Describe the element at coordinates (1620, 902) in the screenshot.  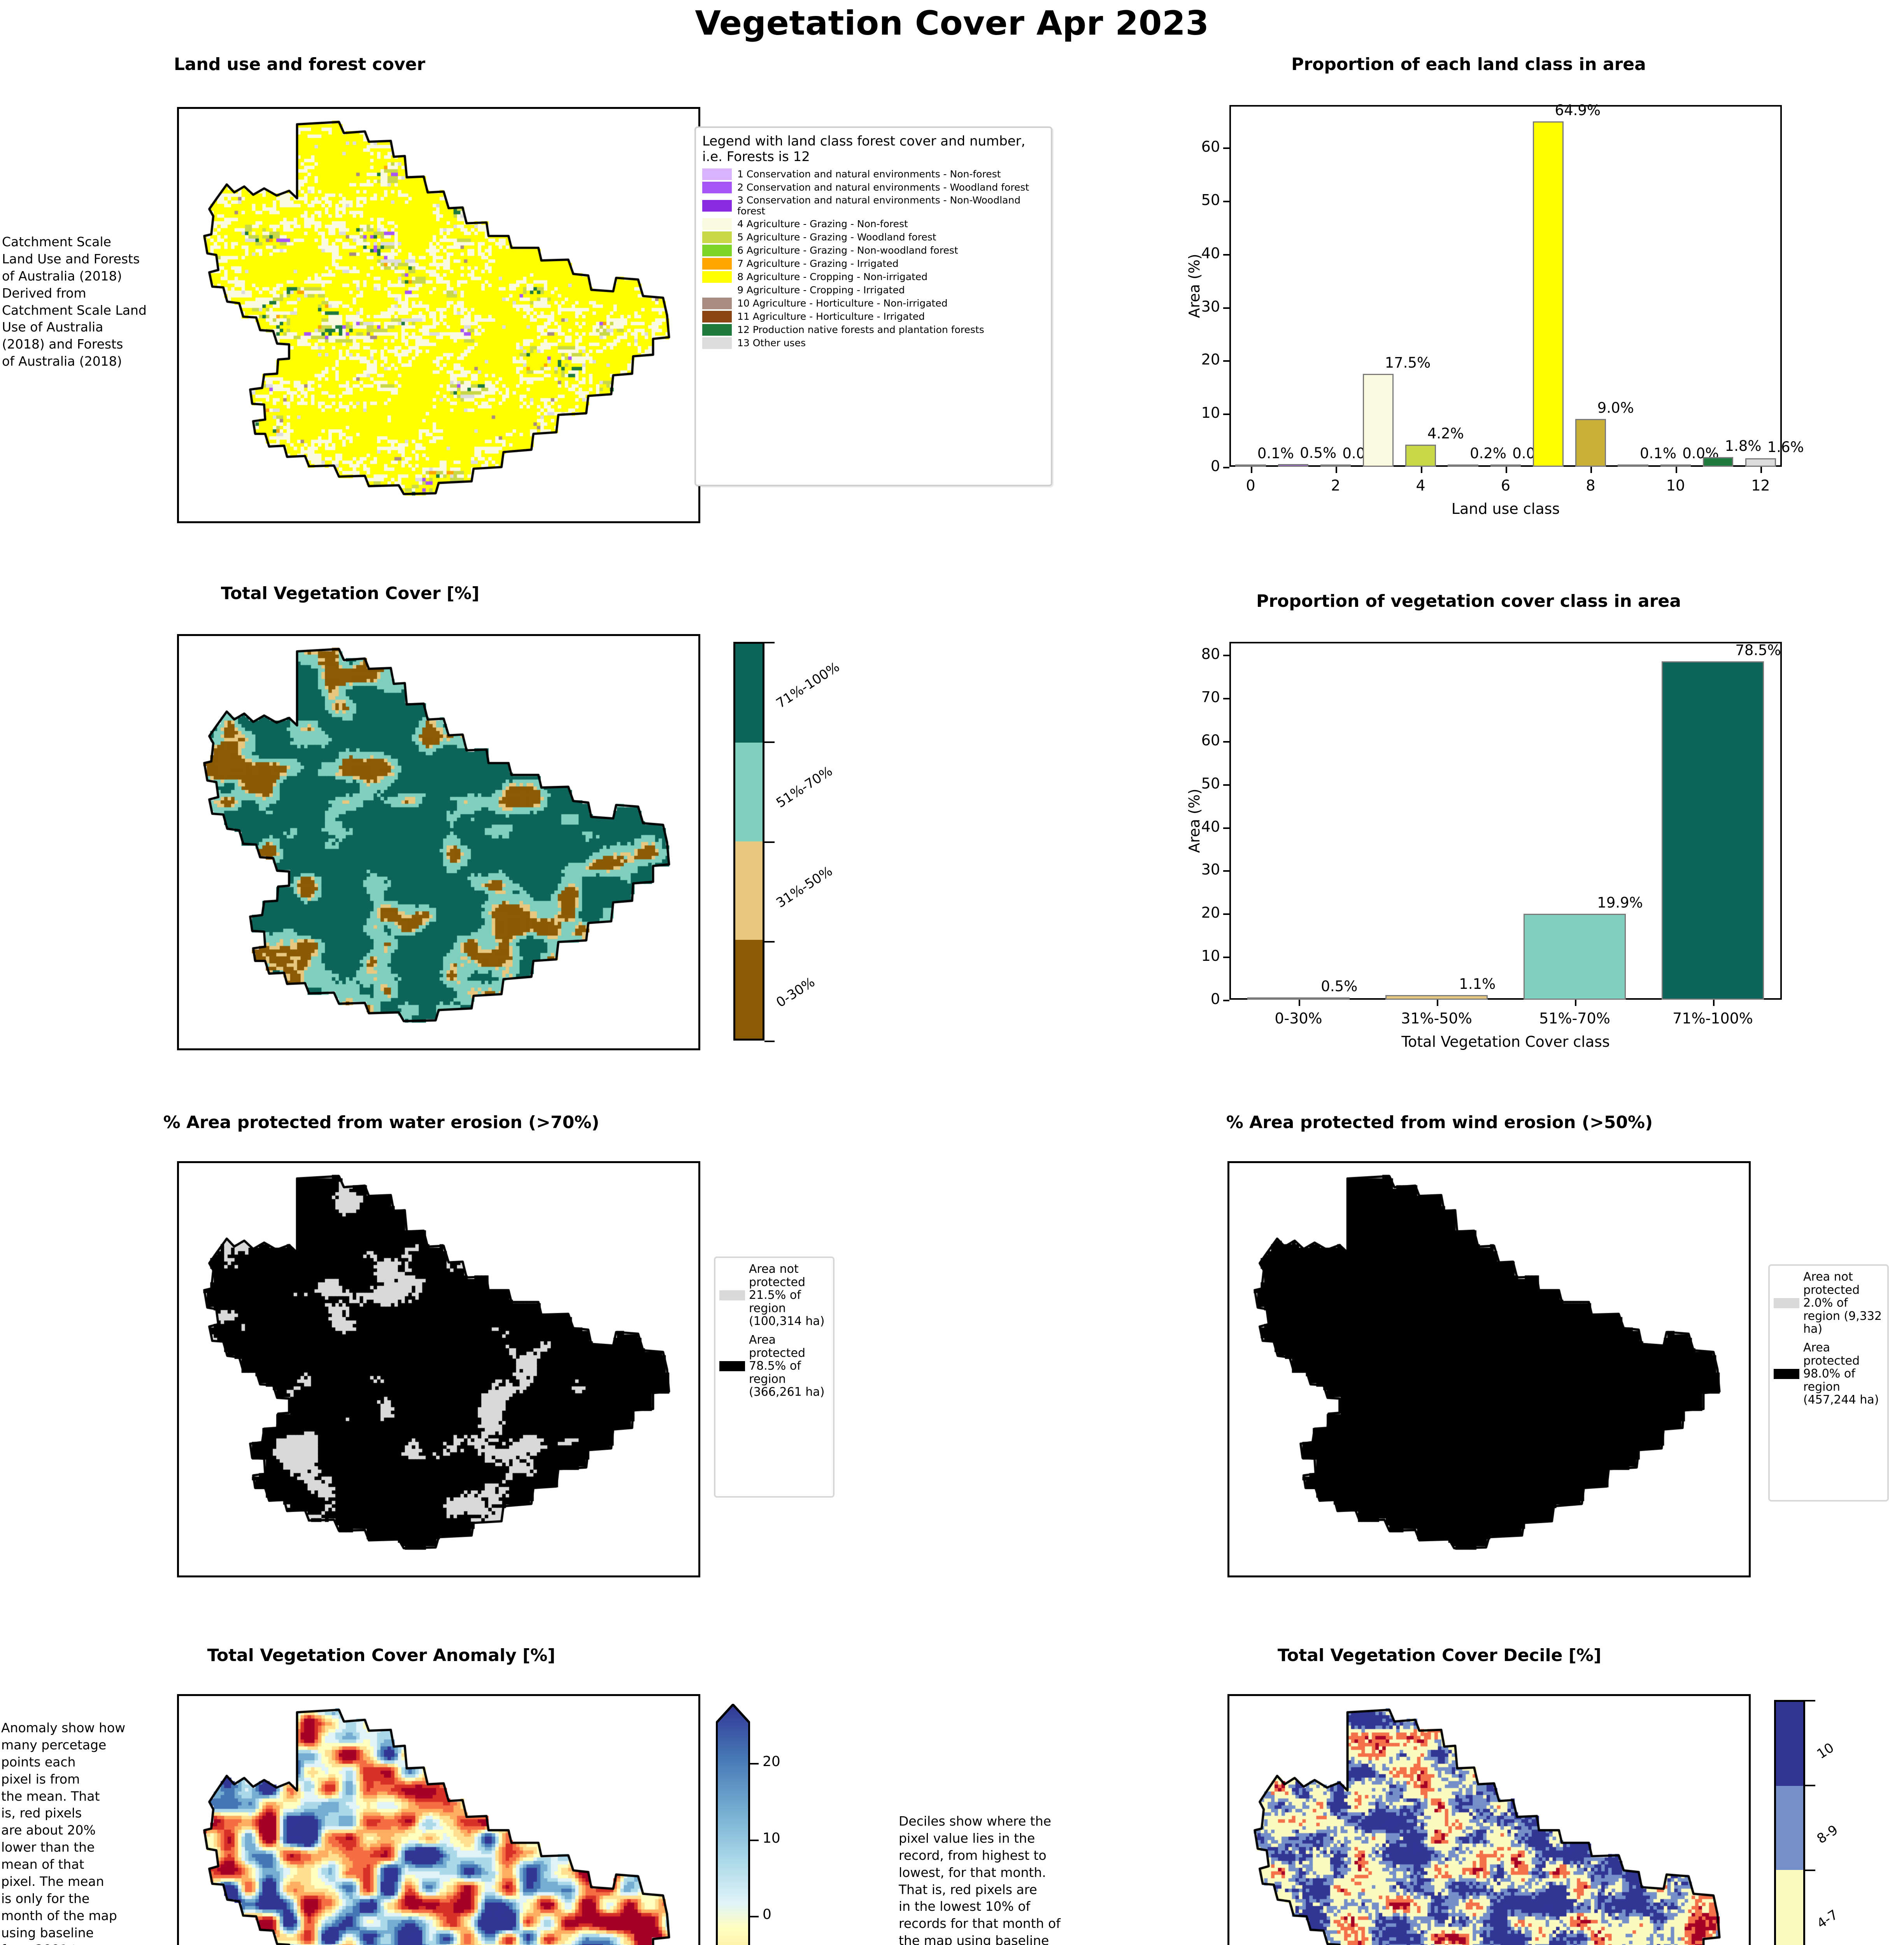
I see `bar-value-label: 19.9%` at that location.